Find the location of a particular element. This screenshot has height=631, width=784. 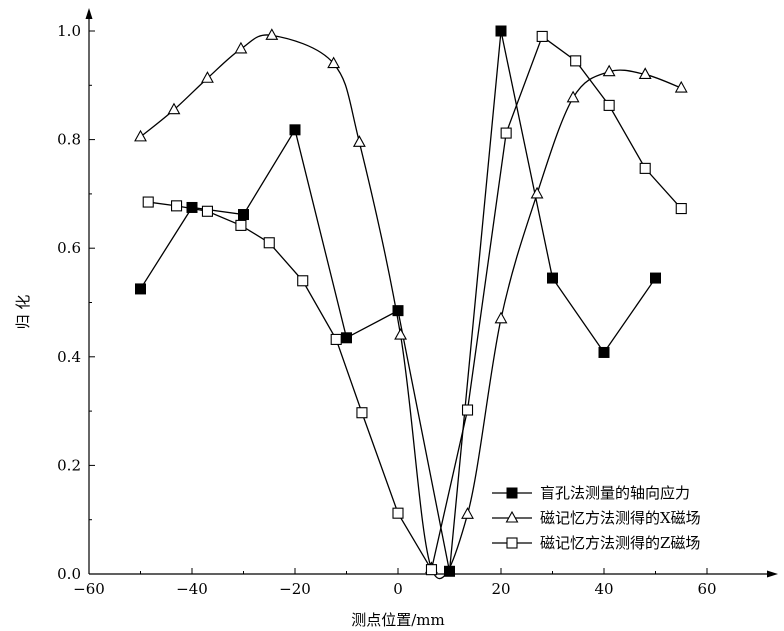

x-tick-label: 40 is located at coordinates (603, 589).